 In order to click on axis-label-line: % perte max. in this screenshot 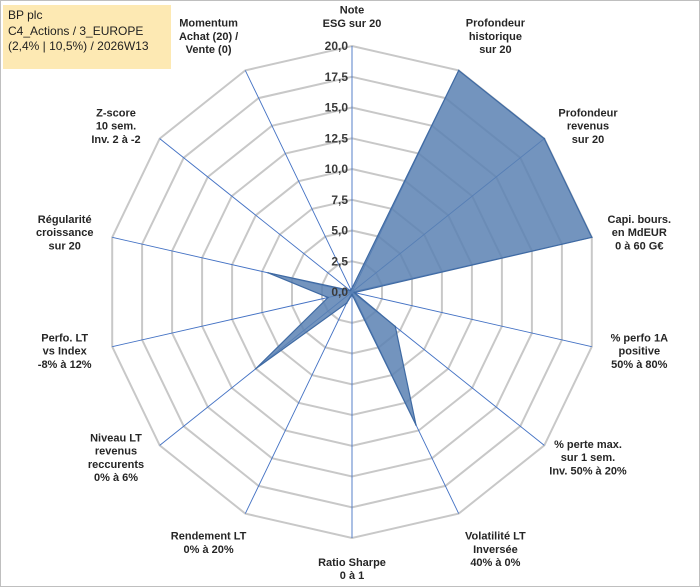, I will do `click(588, 445)`.